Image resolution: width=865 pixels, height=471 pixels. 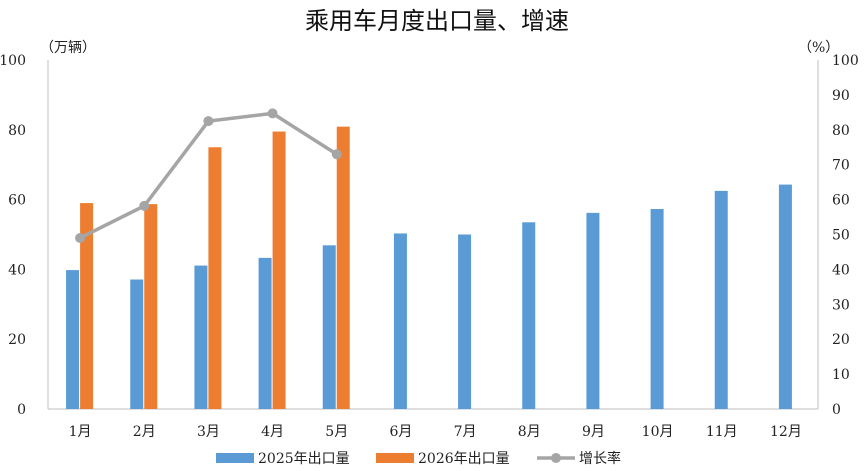 I want to click on right-tick-label: 10, so click(x=841, y=375).